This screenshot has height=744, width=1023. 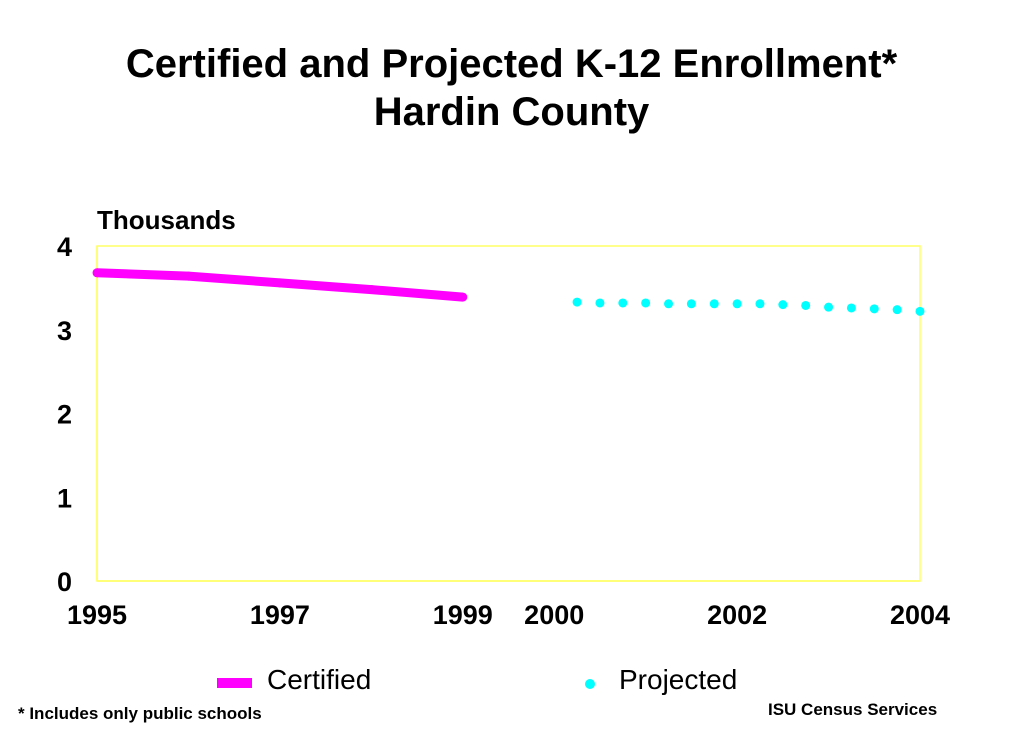 What do you see at coordinates (590, 684) in the screenshot?
I see `legend-projected-swatch` at bounding box center [590, 684].